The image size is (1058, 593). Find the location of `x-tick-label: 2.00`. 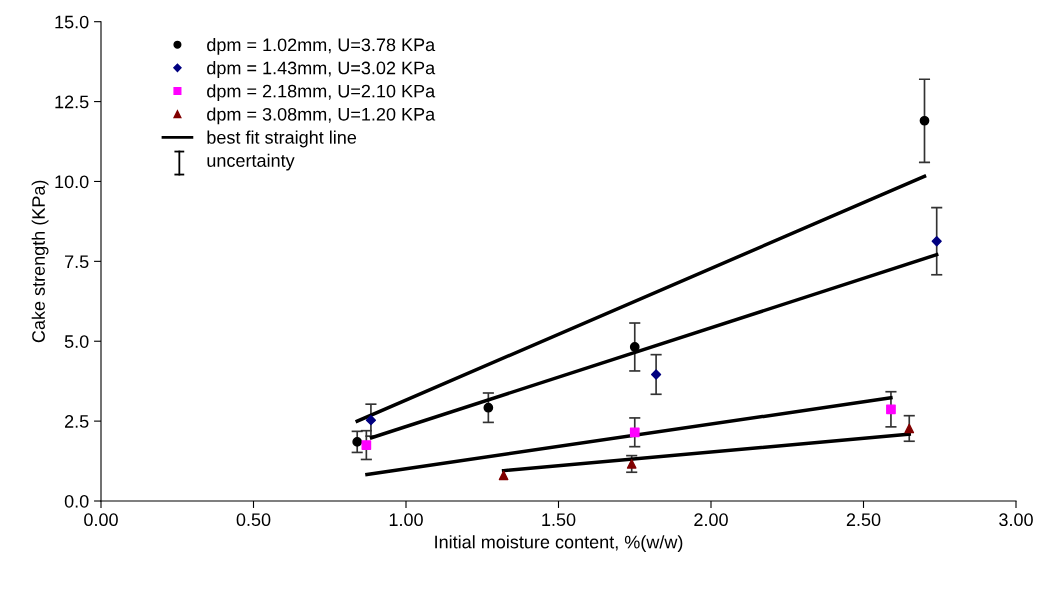

x-tick-label: 2.00 is located at coordinates (711, 520).